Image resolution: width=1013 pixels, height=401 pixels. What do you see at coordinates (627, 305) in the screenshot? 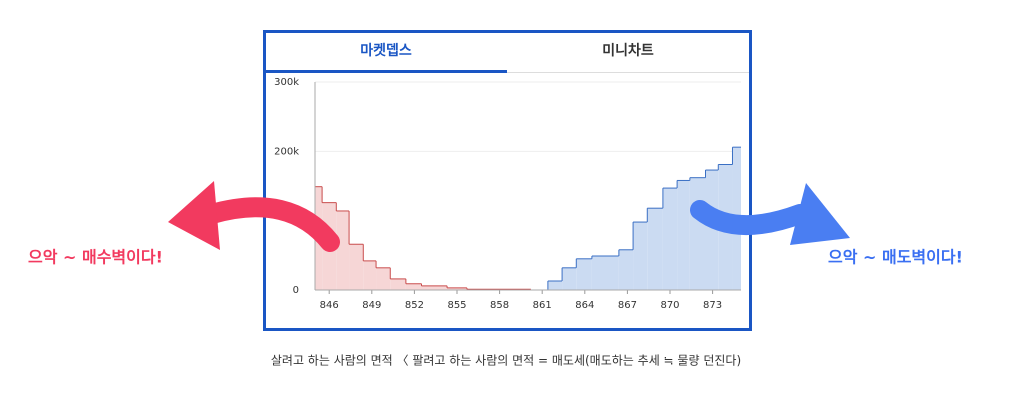
I see `x-tick-label: 867` at bounding box center [627, 305].